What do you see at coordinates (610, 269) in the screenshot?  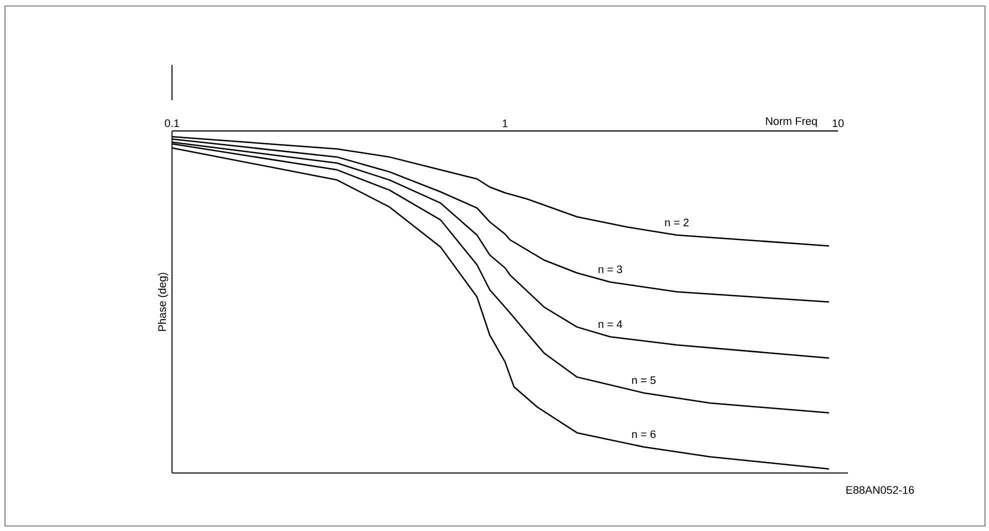 I see `series-label: n = 3` at bounding box center [610, 269].